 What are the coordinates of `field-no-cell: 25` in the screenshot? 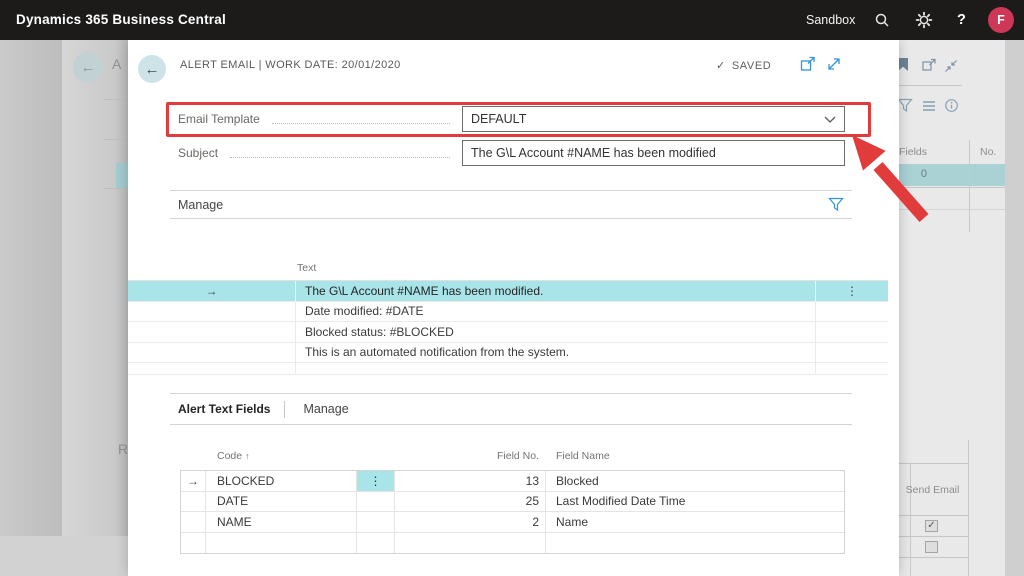 It's located at (470, 501).